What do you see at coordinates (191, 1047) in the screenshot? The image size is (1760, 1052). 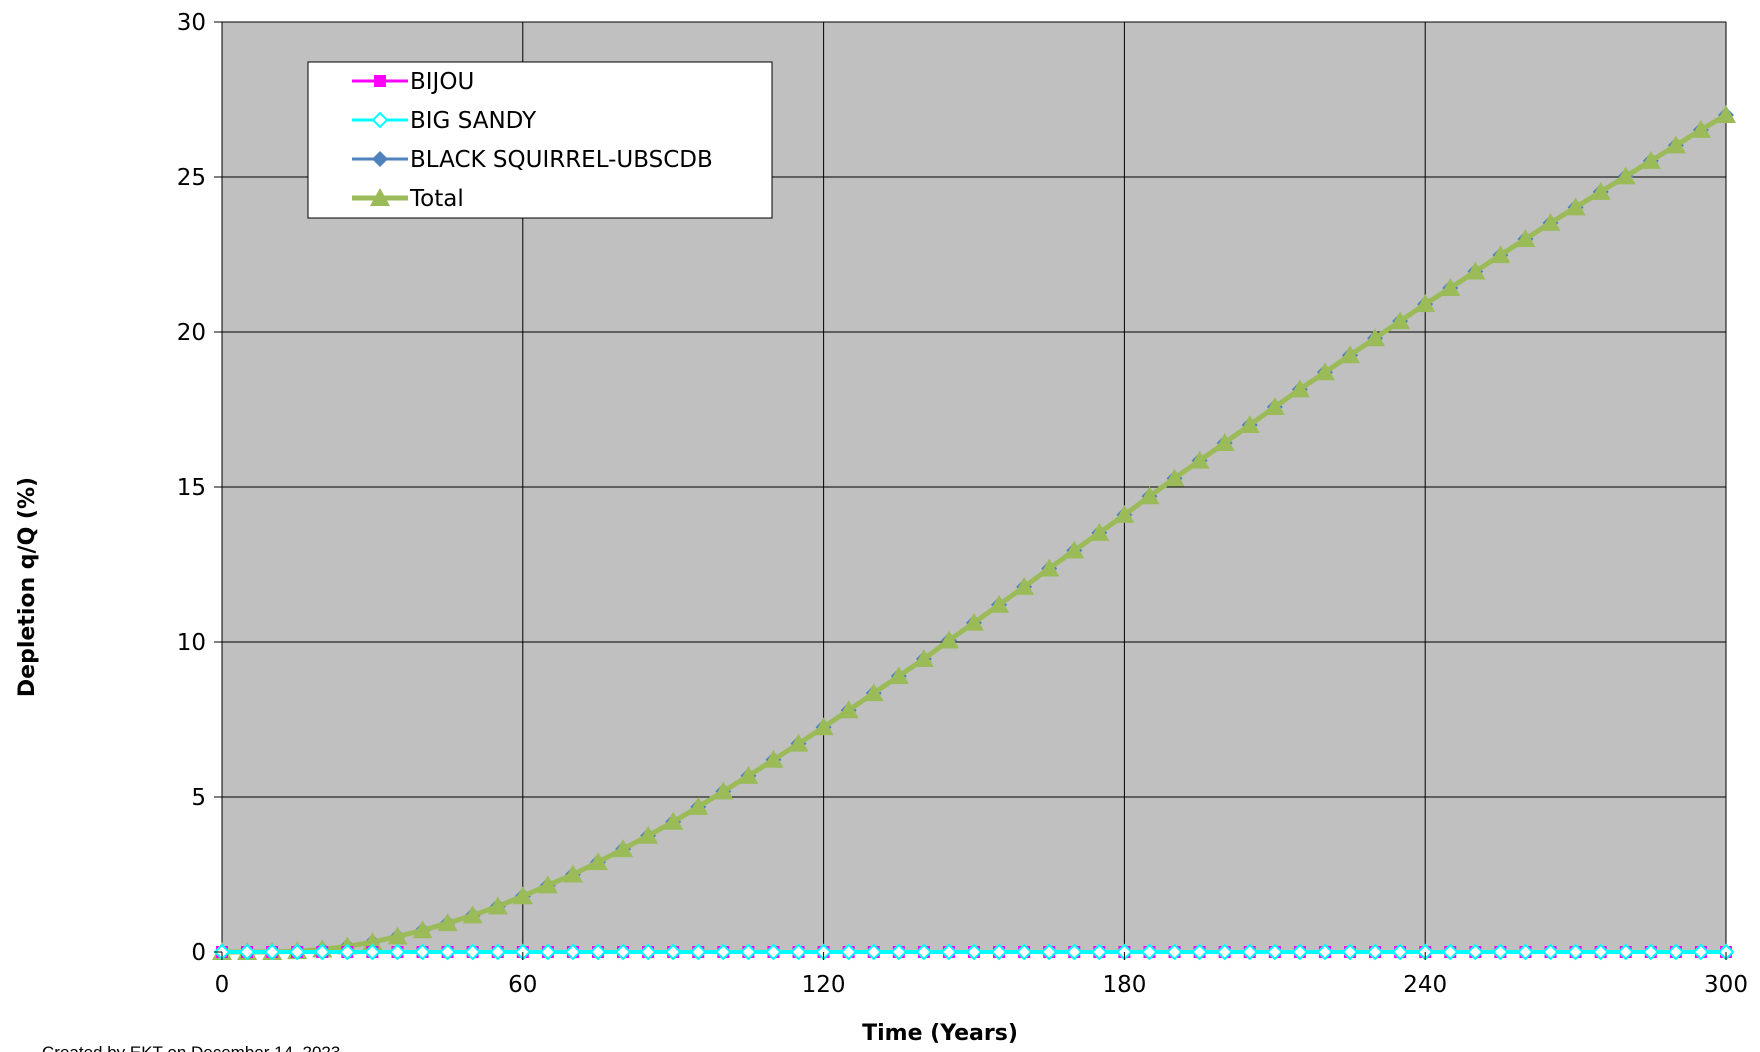 I see `created-note: Created by EKT on December 14, 2023` at bounding box center [191, 1047].